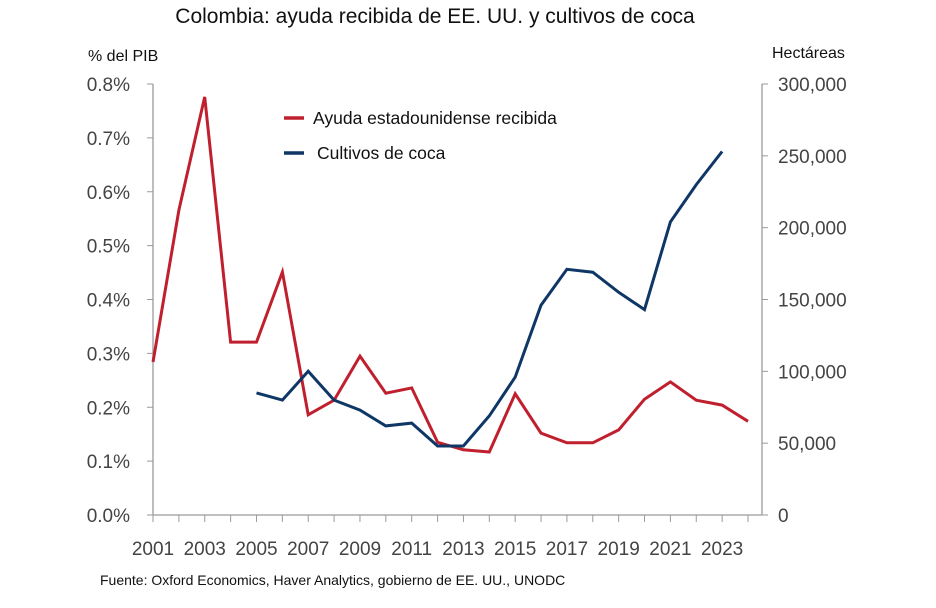 This screenshot has height=608, width=936. What do you see at coordinates (812, 229) in the screenshot?
I see `right-tick-label: 200,000` at bounding box center [812, 229].